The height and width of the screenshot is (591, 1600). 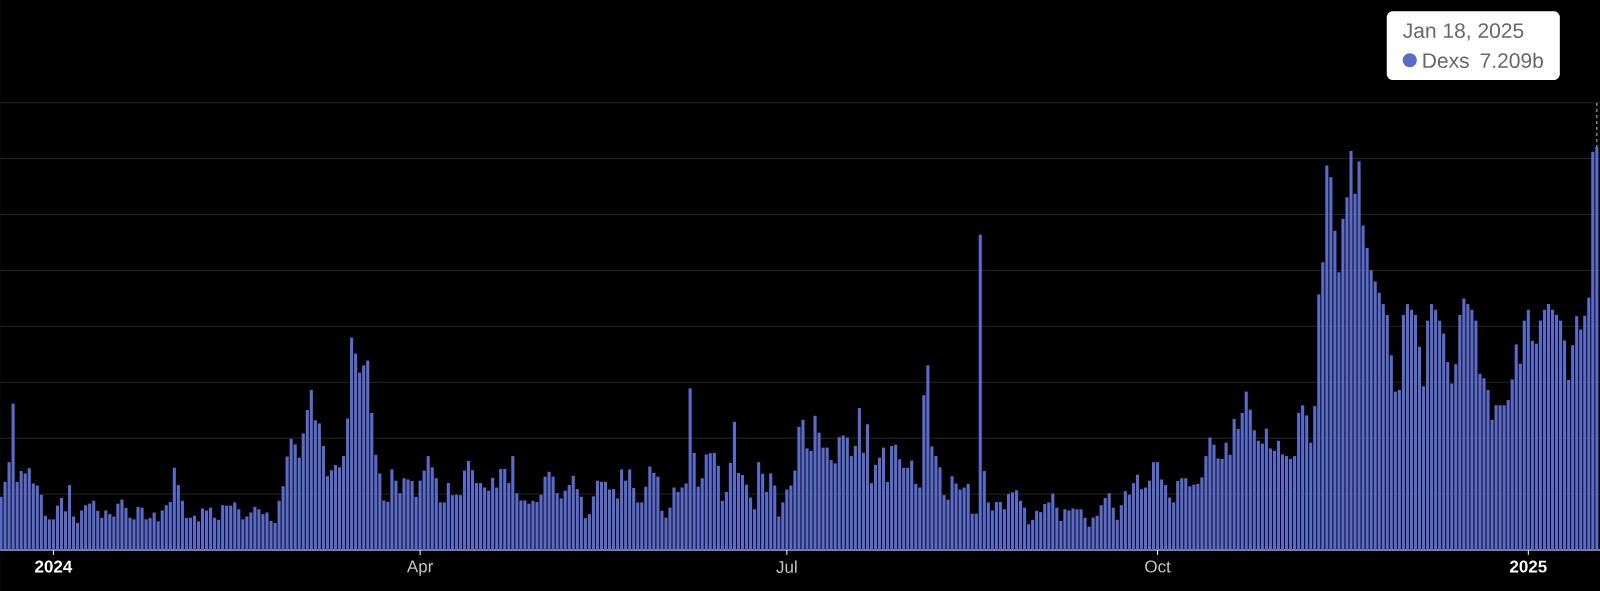 What do you see at coordinates (1511, 60) in the screenshot?
I see `text: 7.209b` at bounding box center [1511, 60].